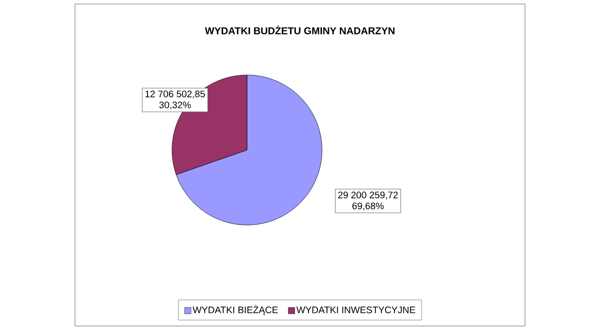 Image resolution: width=600 pixels, height=331 pixels. What do you see at coordinates (368, 196) in the screenshot?
I see `data-label: 29 200 259,72` at bounding box center [368, 196].